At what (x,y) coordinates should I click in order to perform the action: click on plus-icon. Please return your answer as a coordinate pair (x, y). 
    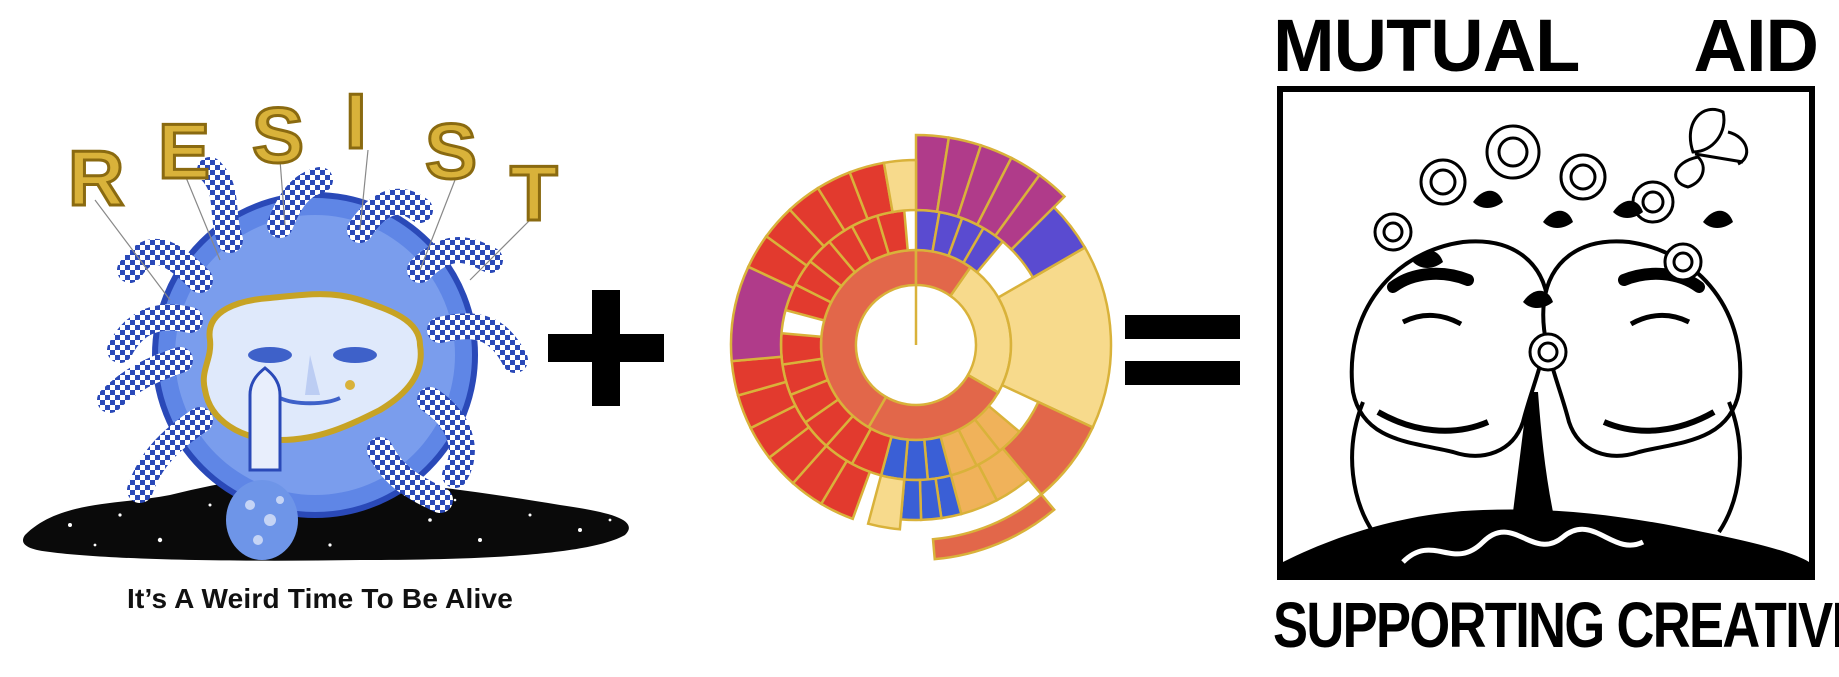
    Looking at the image, I should click on (606, 348).